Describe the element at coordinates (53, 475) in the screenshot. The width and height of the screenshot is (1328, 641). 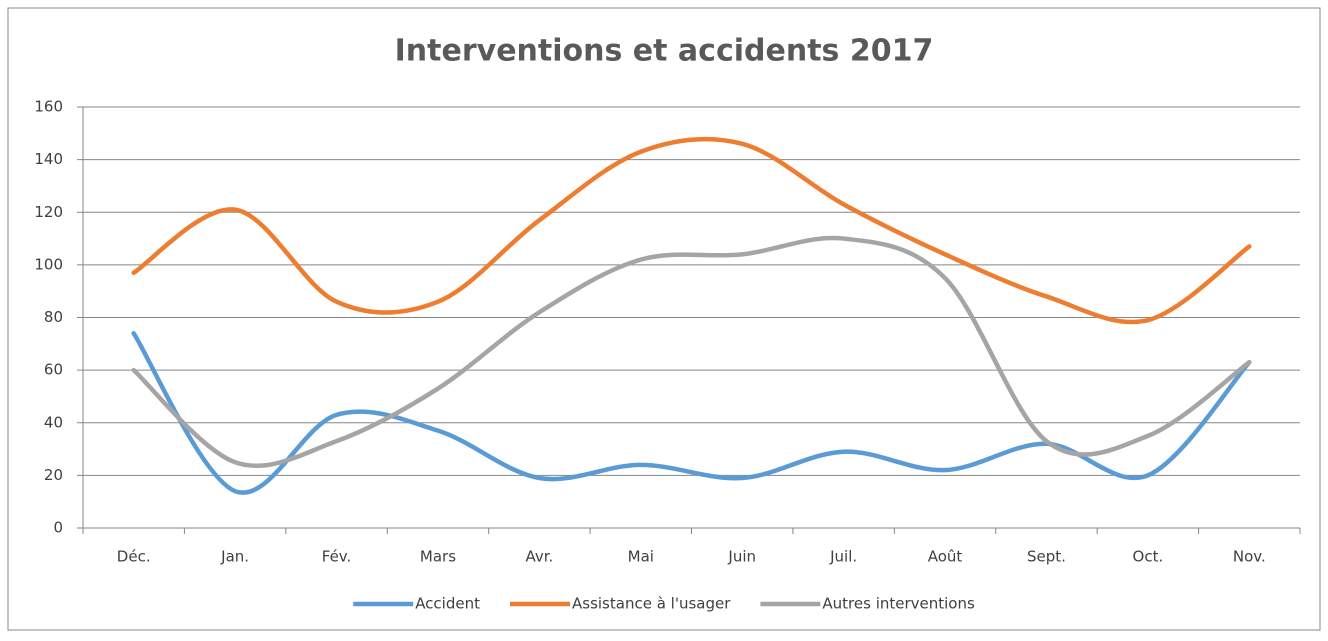
I see `y-tick-label: 20` at that location.